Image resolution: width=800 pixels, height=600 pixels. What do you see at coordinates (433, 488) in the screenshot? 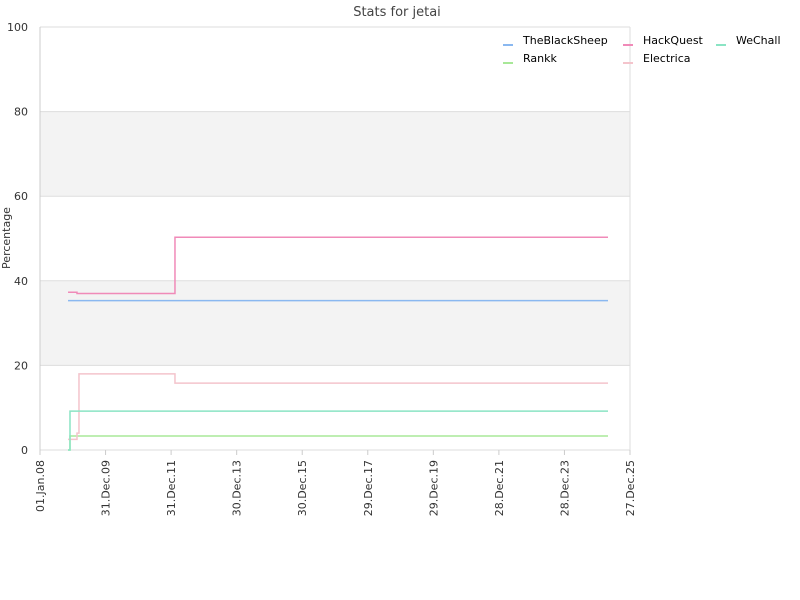
I see `x-tick-label: 29.Dec.19` at bounding box center [433, 488].